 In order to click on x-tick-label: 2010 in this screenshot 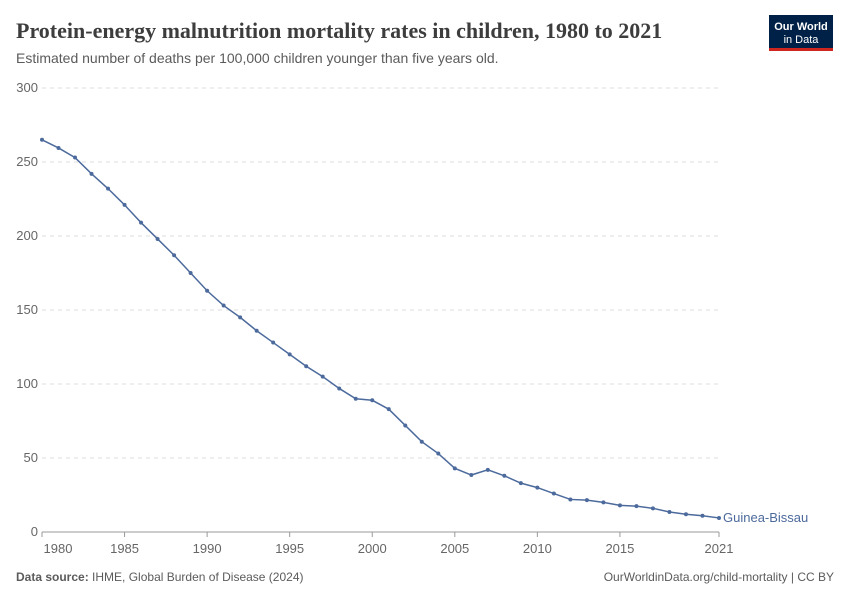, I will do `click(537, 548)`.